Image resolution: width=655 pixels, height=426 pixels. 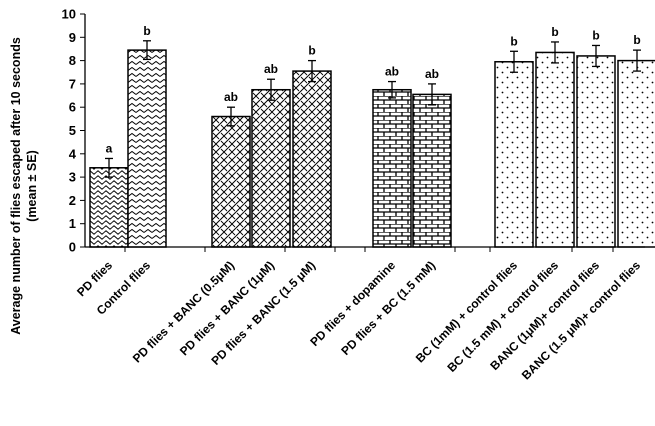 I want to click on y-axis-ticks: 0 1 2 3 4 5 6 7 8 9 10, so click(x=73, y=131).